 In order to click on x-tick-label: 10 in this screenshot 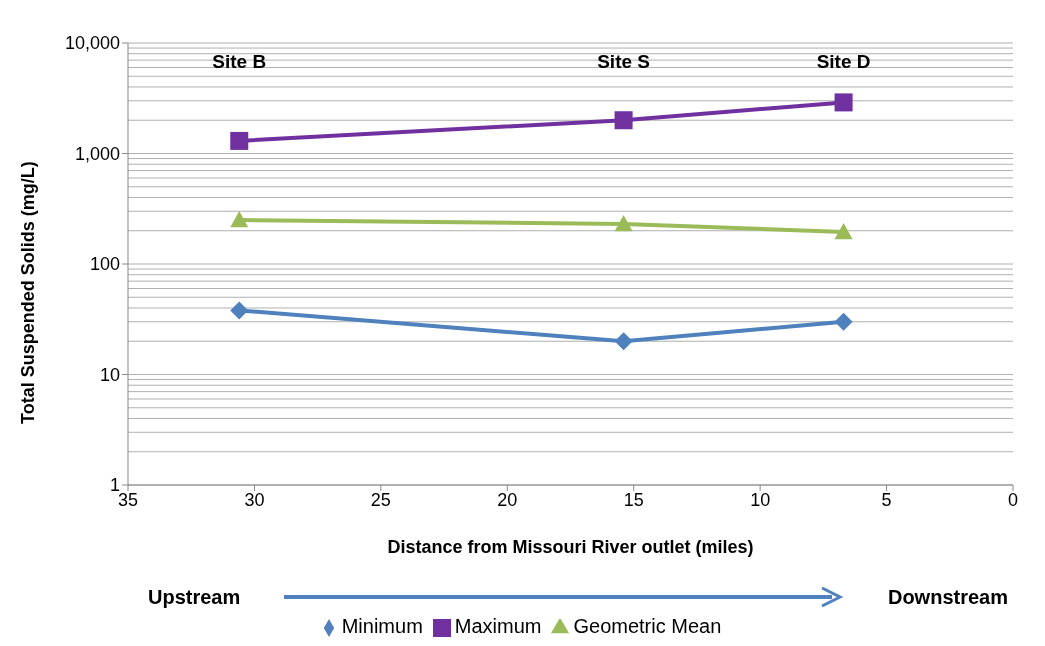, I will do `click(760, 499)`.